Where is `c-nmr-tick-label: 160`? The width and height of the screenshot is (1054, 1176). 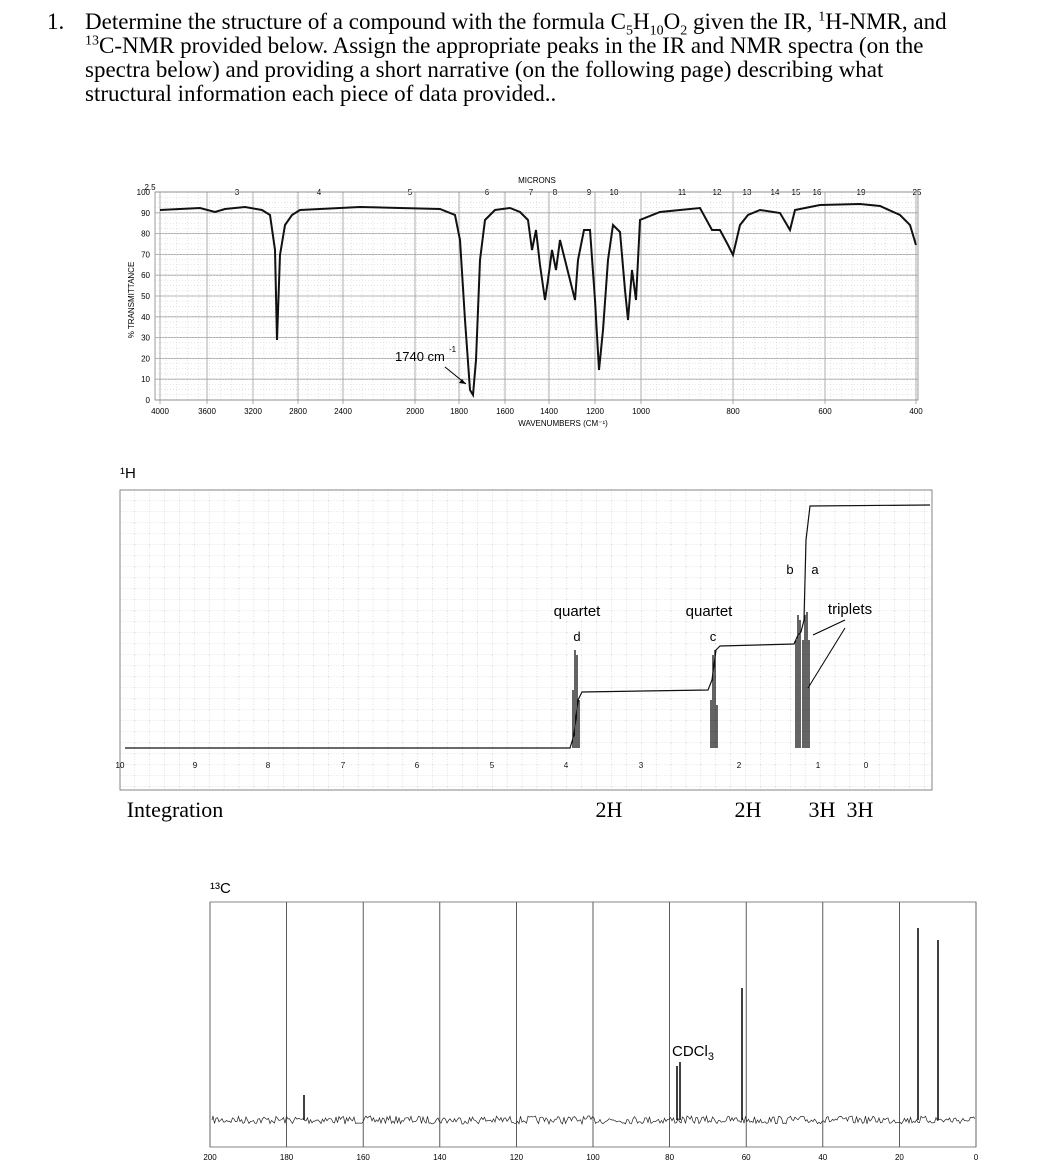 c-nmr-tick-label: 160 is located at coordinates (364, 1157).